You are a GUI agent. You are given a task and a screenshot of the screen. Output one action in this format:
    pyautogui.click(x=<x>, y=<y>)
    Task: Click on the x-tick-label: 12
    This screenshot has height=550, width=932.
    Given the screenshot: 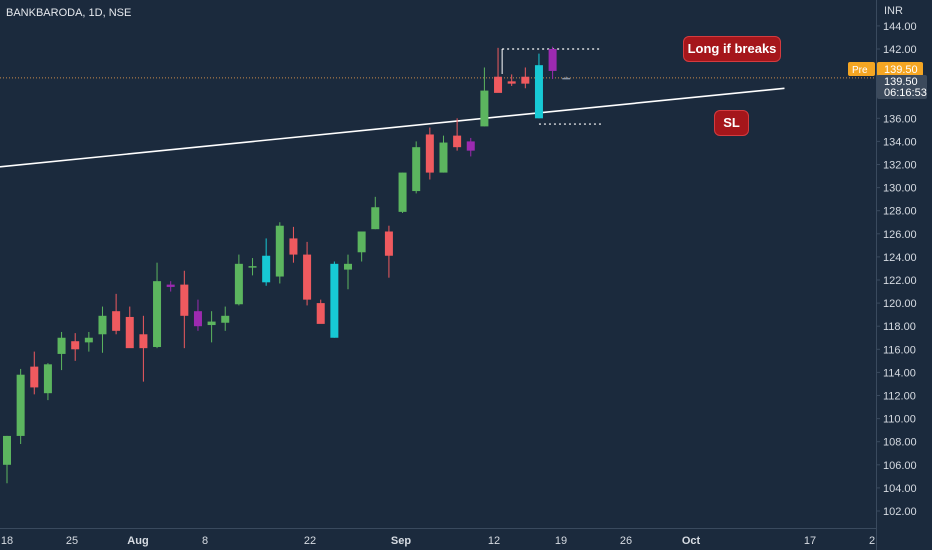 What is the action you would take?
    pyautogui.click(x=494, y=541)
    